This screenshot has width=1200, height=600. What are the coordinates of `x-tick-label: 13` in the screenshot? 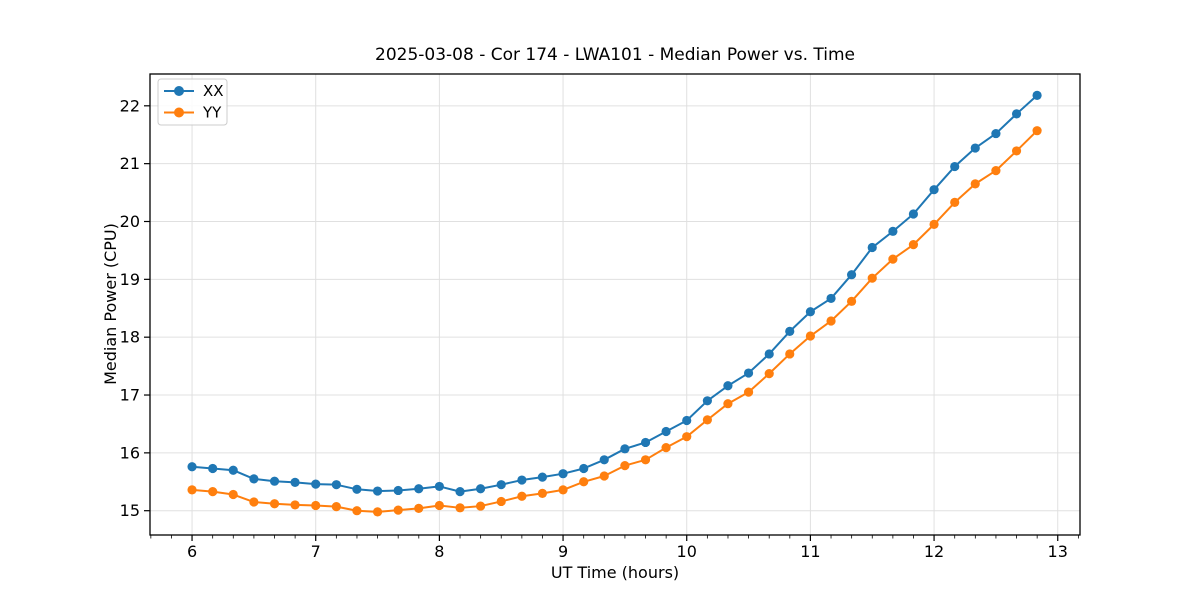 It's located at (1058, 551).